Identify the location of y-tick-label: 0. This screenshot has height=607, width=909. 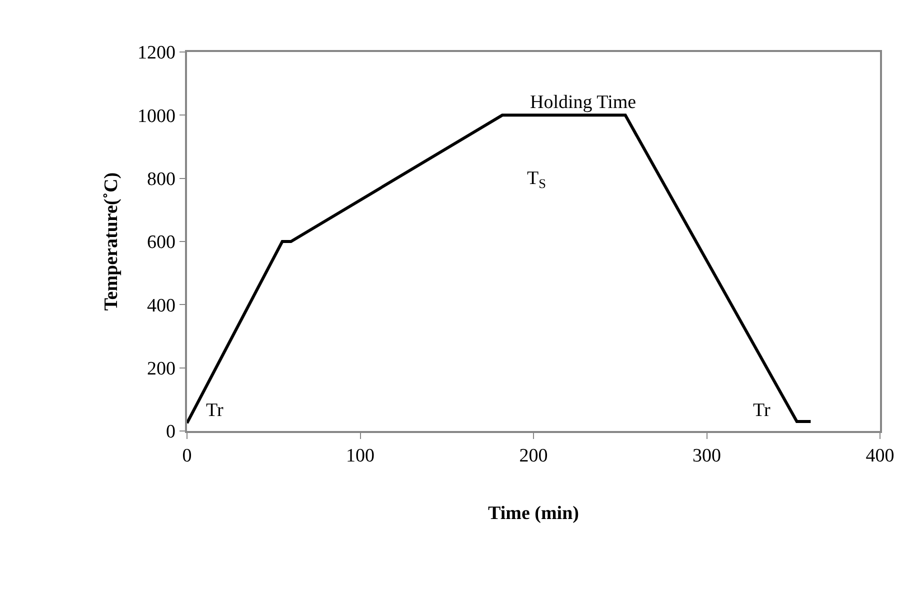
(171, 432).